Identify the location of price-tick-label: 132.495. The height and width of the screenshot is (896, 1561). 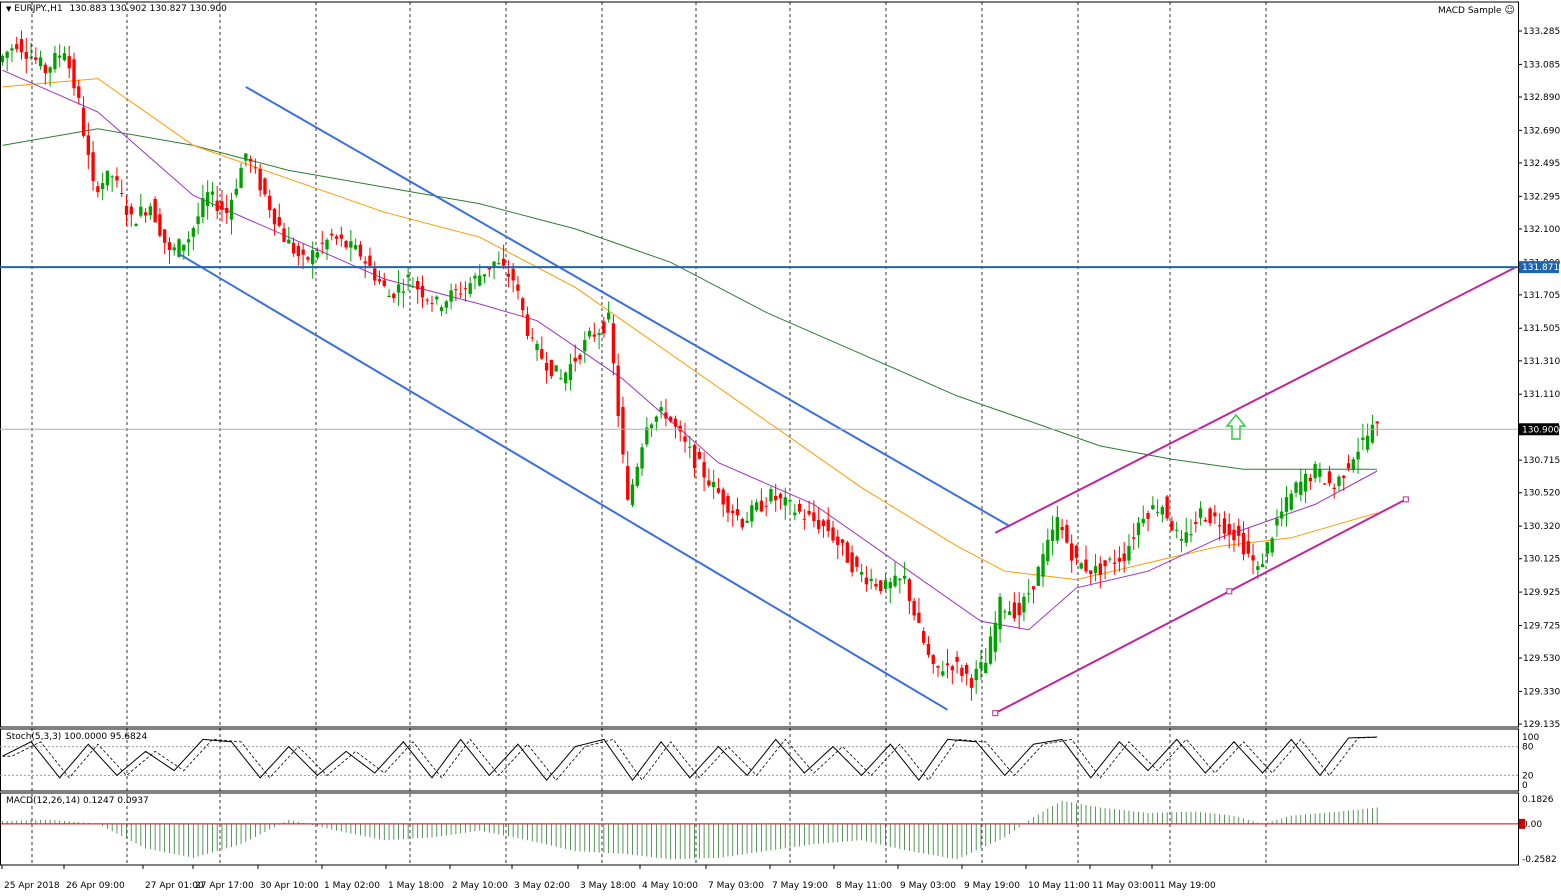
(1541, 164).